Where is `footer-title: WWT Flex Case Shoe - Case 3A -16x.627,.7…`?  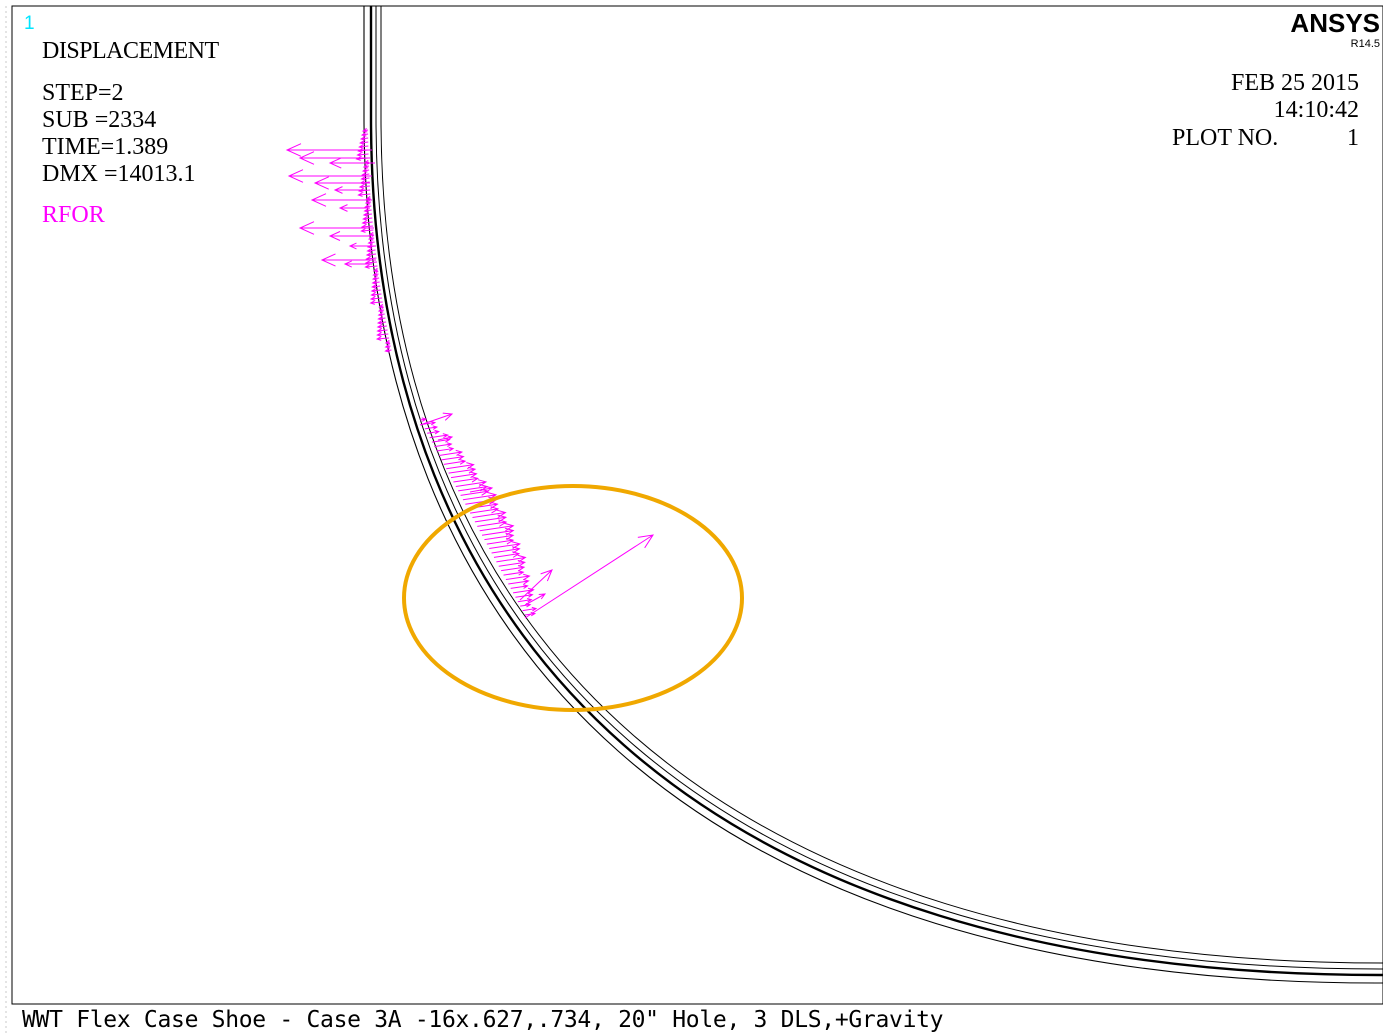
footer-title: WWT Flex Case Shoe - Case 3A -16x.627,.7… is located at coordinates (483, 1020).